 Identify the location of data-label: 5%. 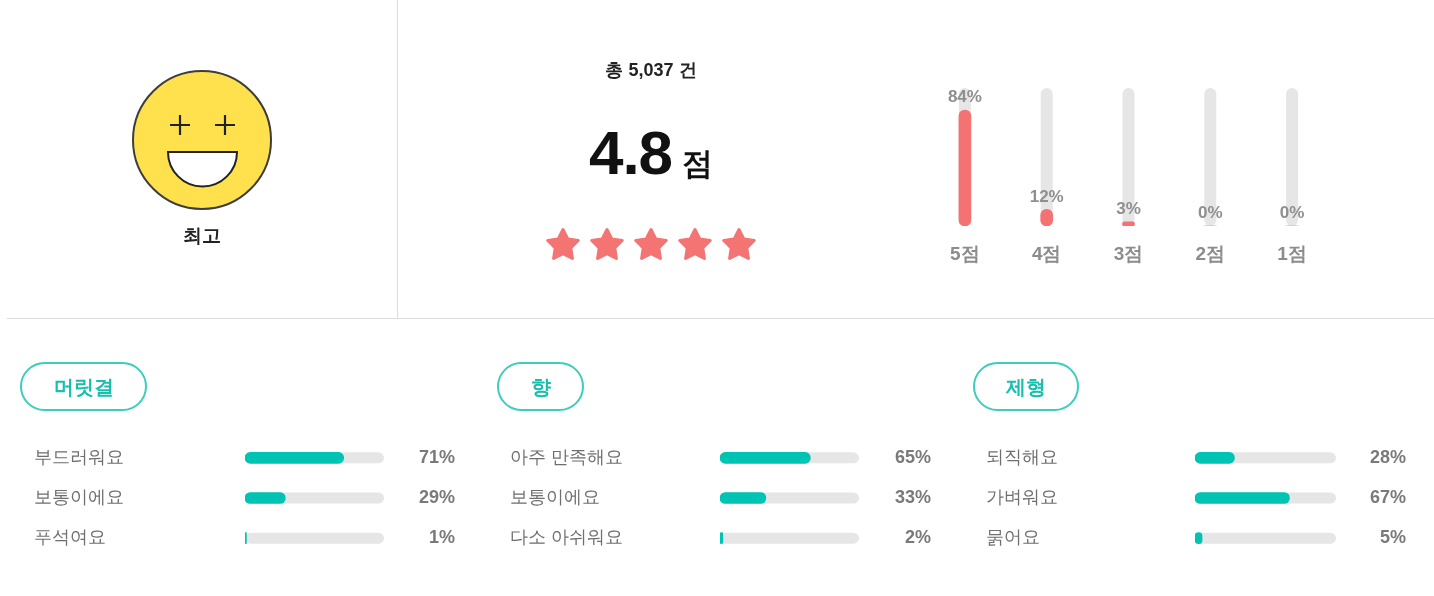
(1392, 537).